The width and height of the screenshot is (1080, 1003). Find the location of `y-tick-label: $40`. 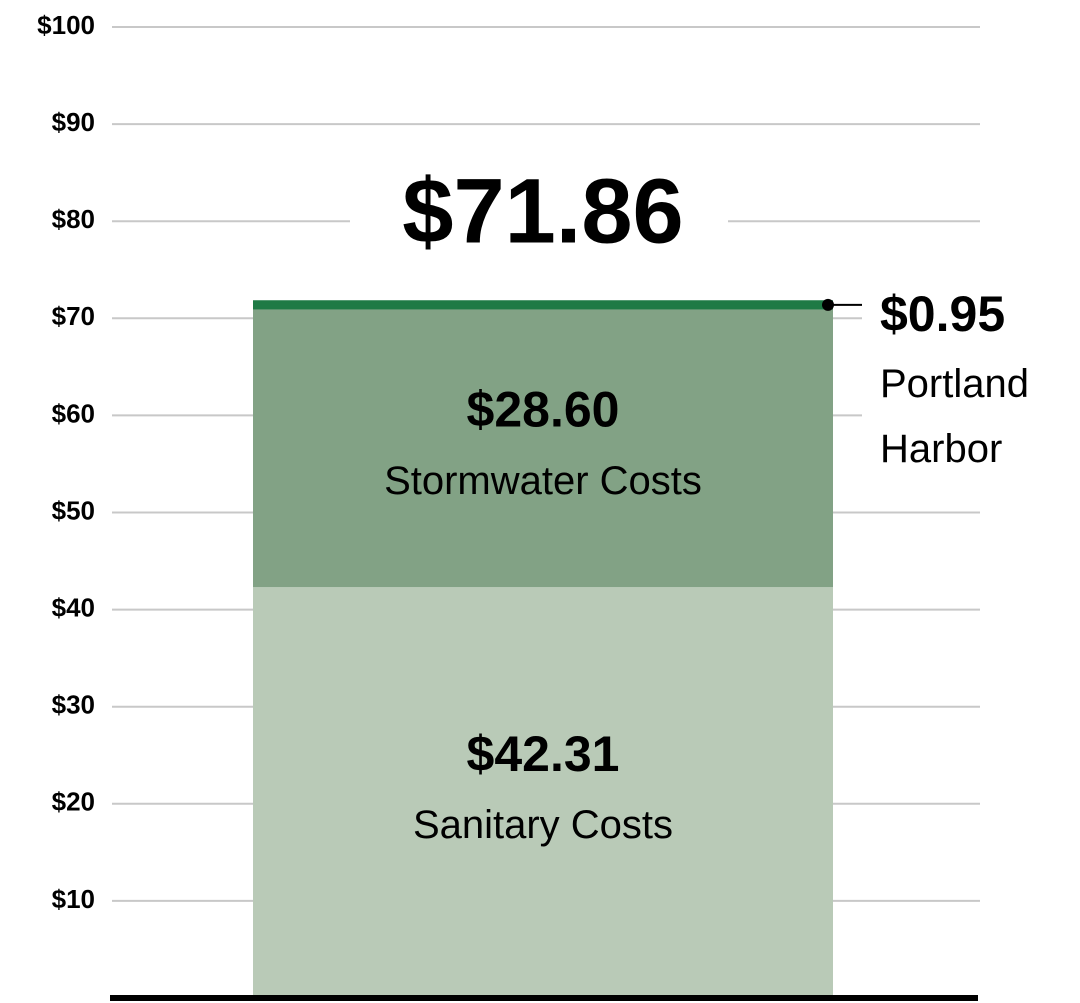

y-tick-label: $40 is located at coordinates (73, 607).